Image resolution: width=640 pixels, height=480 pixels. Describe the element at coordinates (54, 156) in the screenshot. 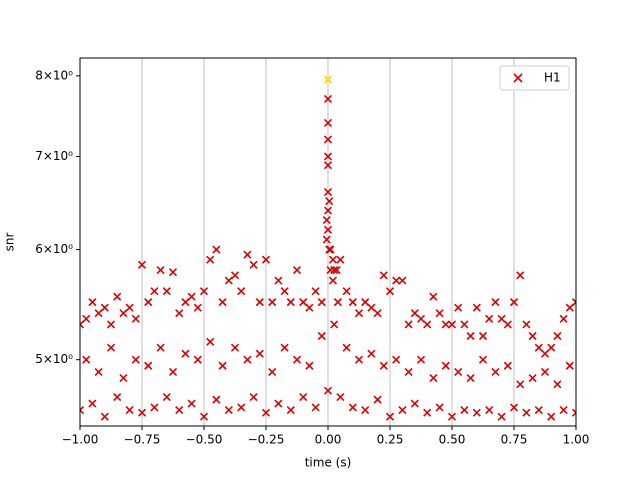

I see `y-tick-label: 7×10⁰` at that location.